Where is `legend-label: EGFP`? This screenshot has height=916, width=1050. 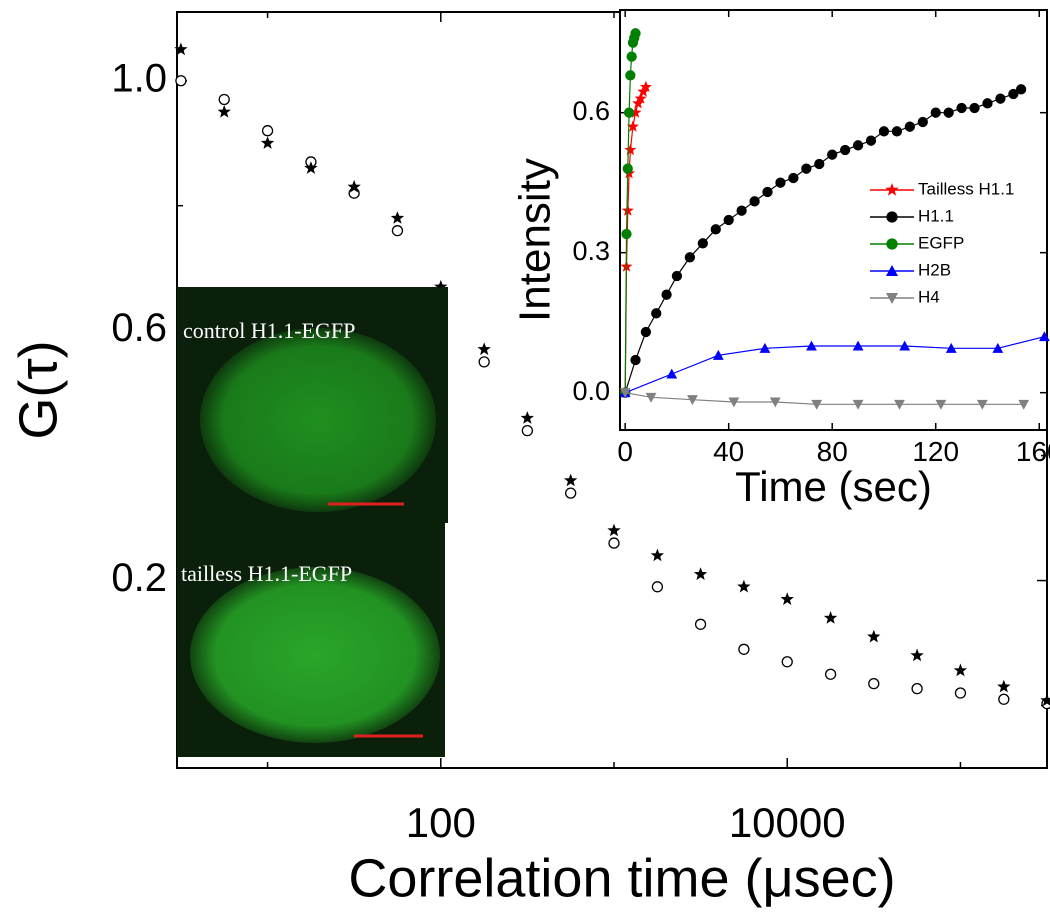
legend-label: EGFP is located at coordinates (941, 242).